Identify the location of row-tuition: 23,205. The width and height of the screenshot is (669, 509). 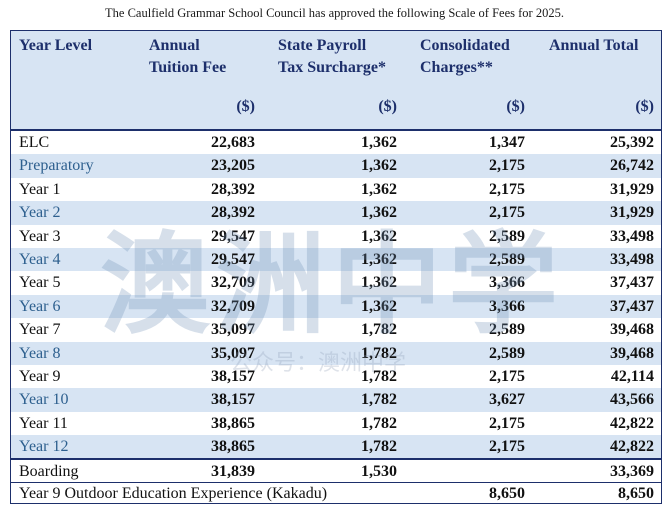
(233, 166).